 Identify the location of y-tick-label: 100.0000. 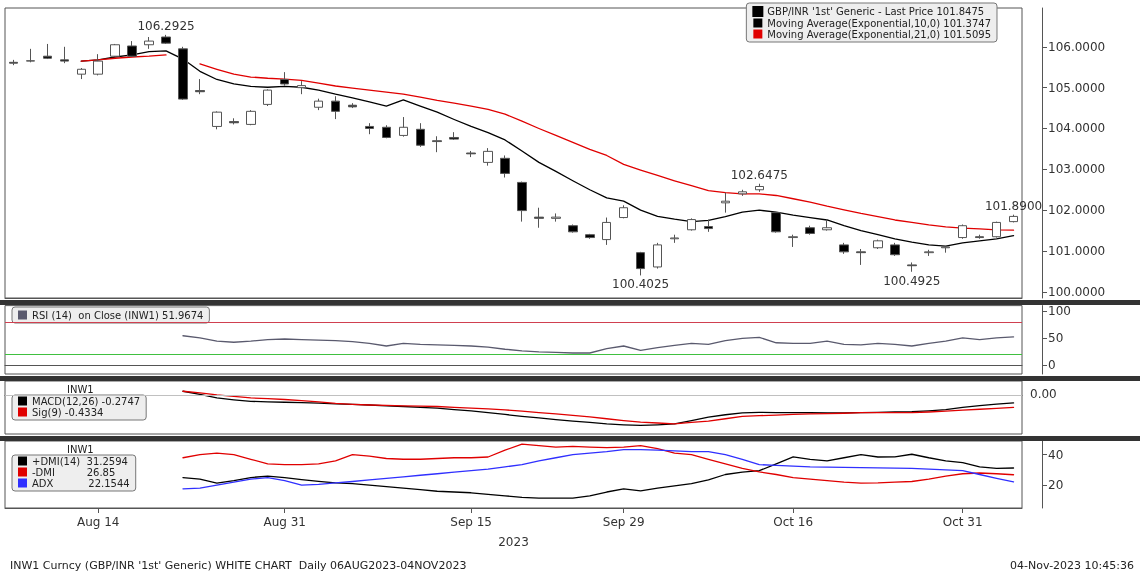
(1077, 291).